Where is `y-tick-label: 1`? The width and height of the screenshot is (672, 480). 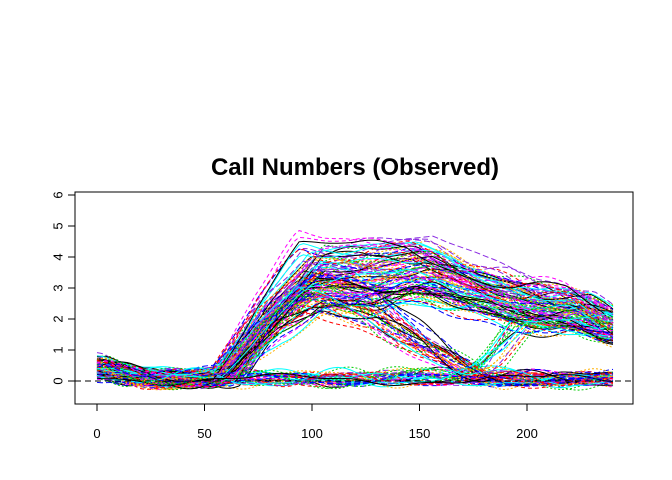 y-tick-label: 1 is located at coordinates (58, 349).